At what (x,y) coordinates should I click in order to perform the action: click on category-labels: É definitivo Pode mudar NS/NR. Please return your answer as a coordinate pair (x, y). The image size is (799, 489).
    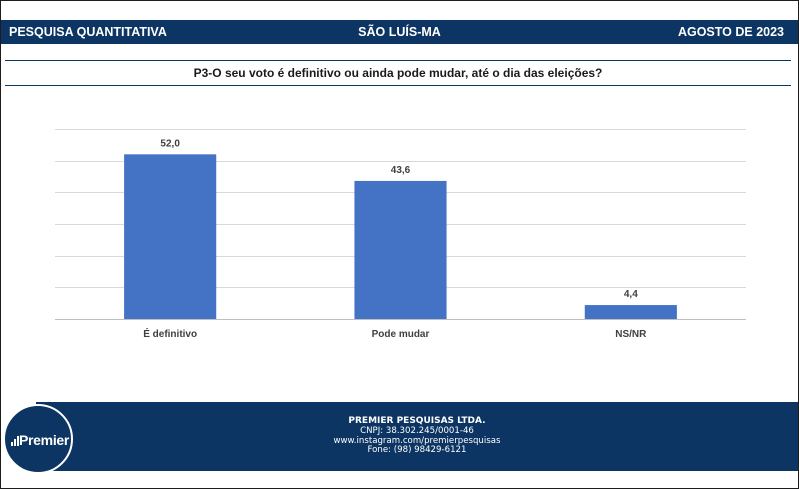
    Looking at the image, I should click on (395, 333).